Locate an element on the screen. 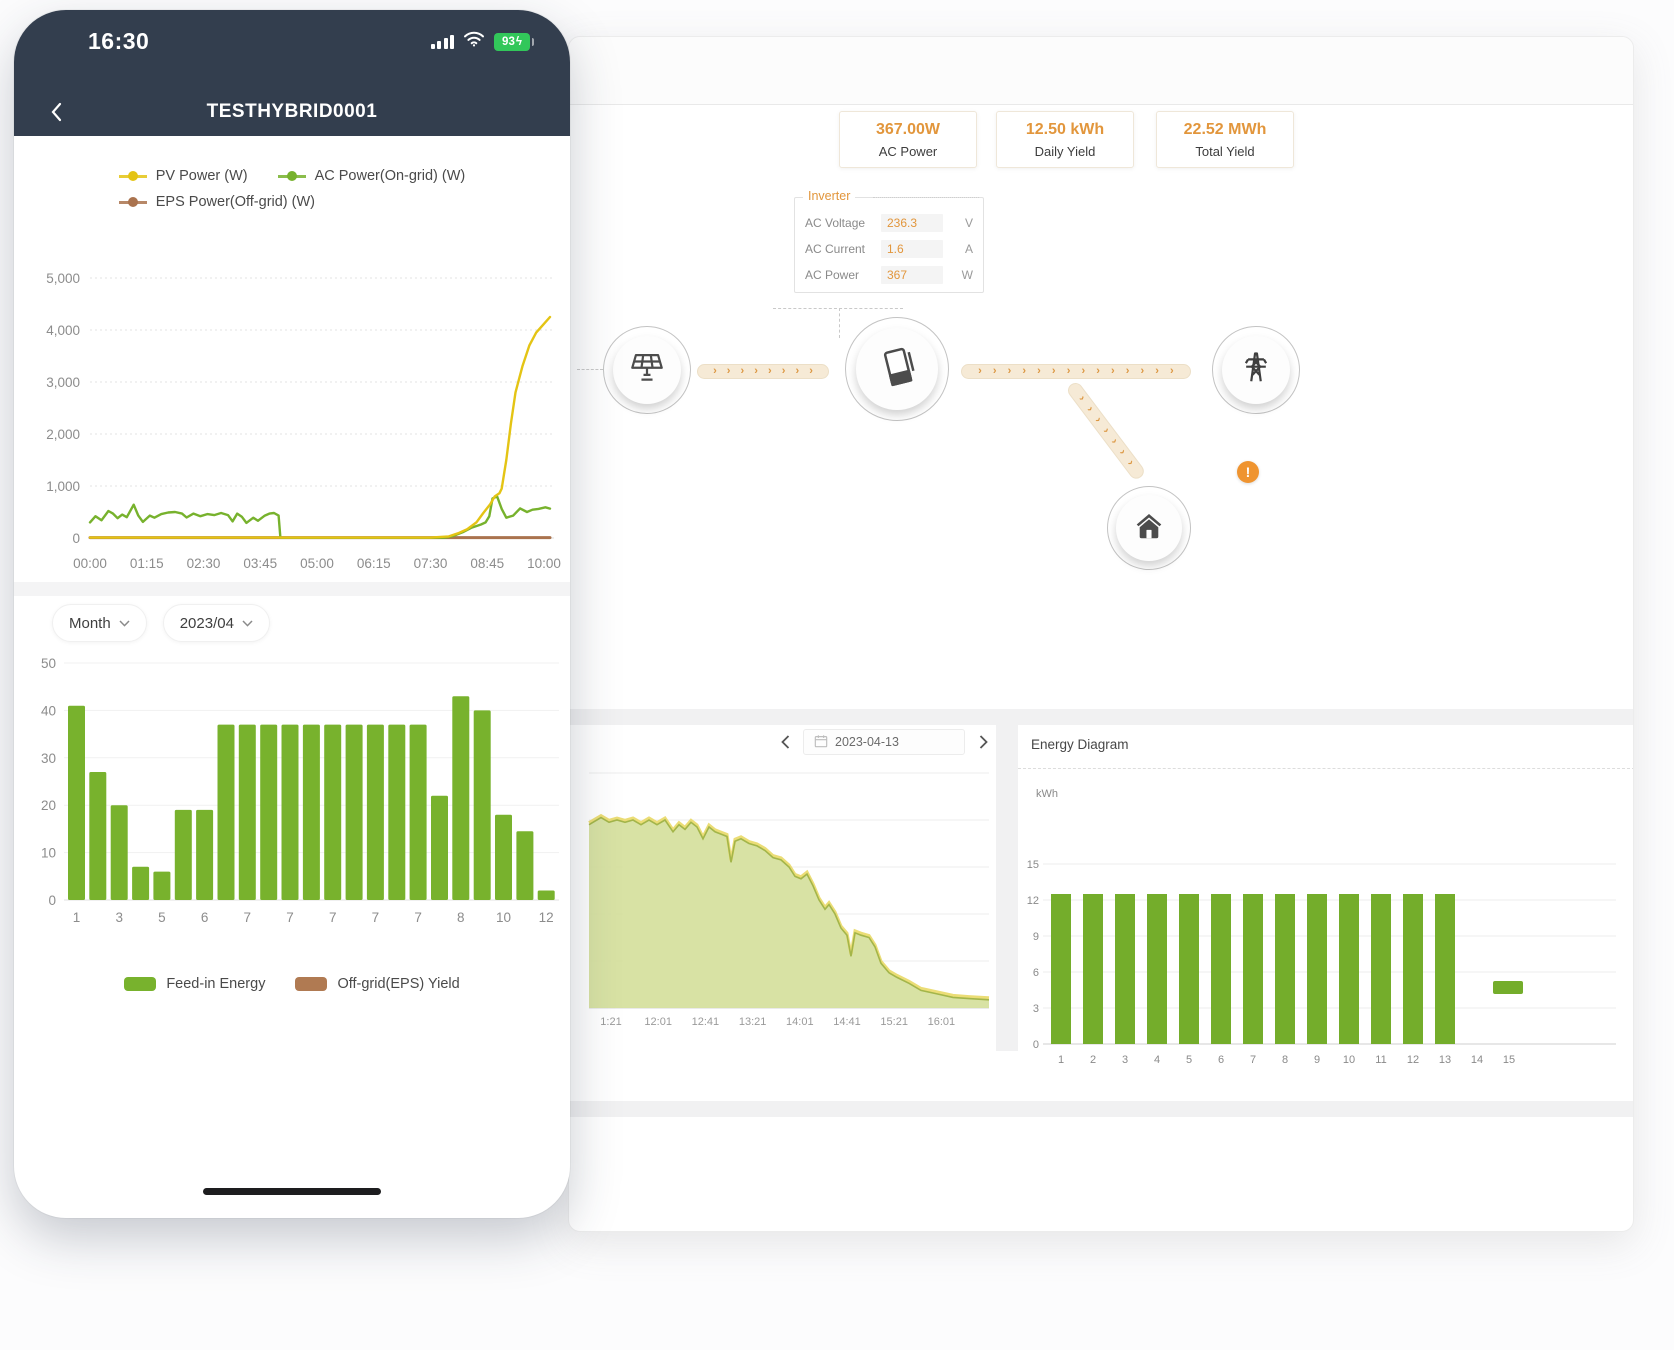  next-day-button is located at coordinates (983, 742).